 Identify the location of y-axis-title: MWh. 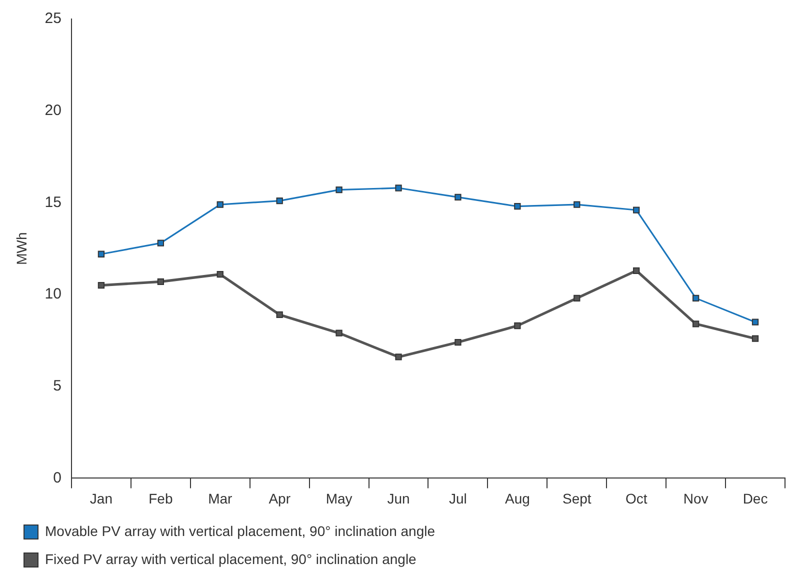
(21, 248).